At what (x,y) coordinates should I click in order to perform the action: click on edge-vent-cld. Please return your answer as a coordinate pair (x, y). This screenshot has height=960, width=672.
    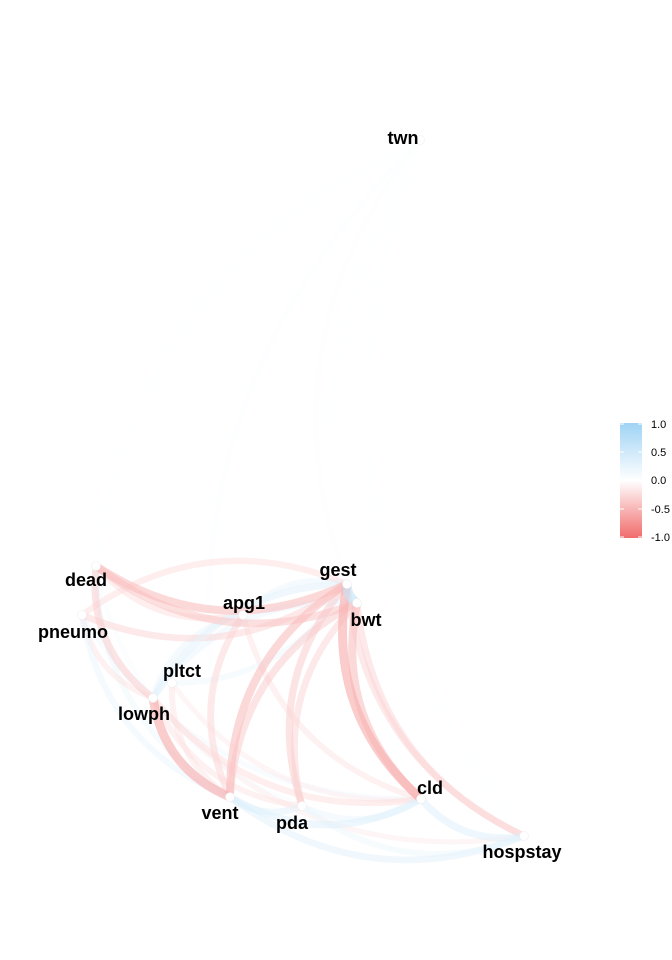
    Looking at the image, I should click on (325, 811).